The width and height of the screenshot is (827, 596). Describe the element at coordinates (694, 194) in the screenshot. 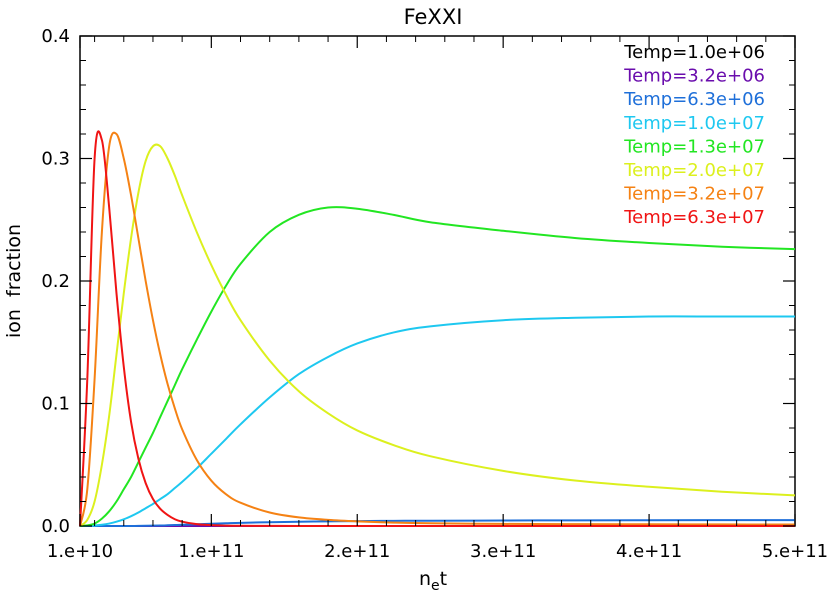

I see `legend-entry: Temp=3.2e+07` at that location.